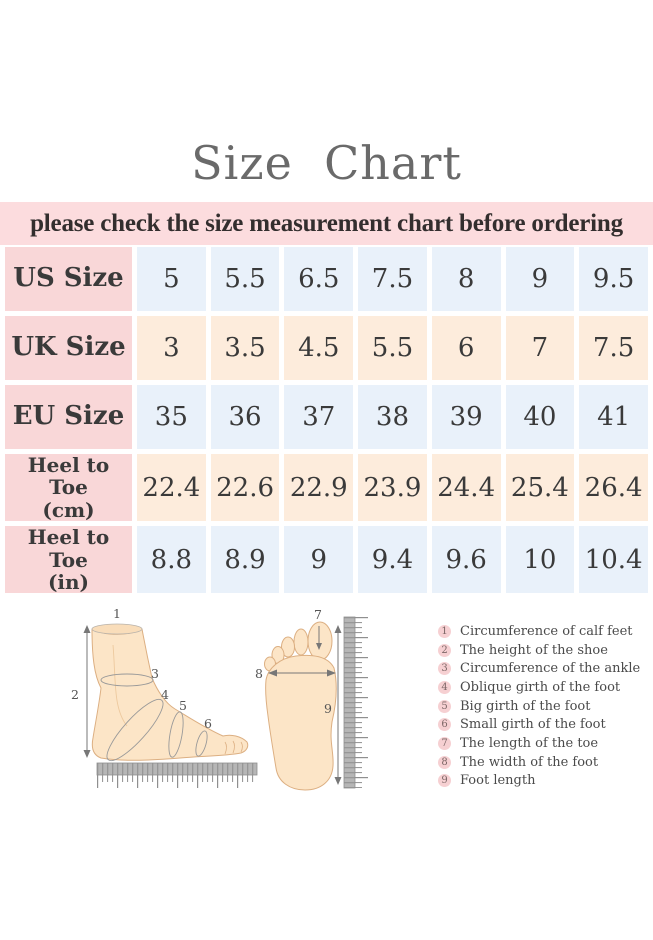  I want to click on legend-number-badge: 1, so click(444, 631).